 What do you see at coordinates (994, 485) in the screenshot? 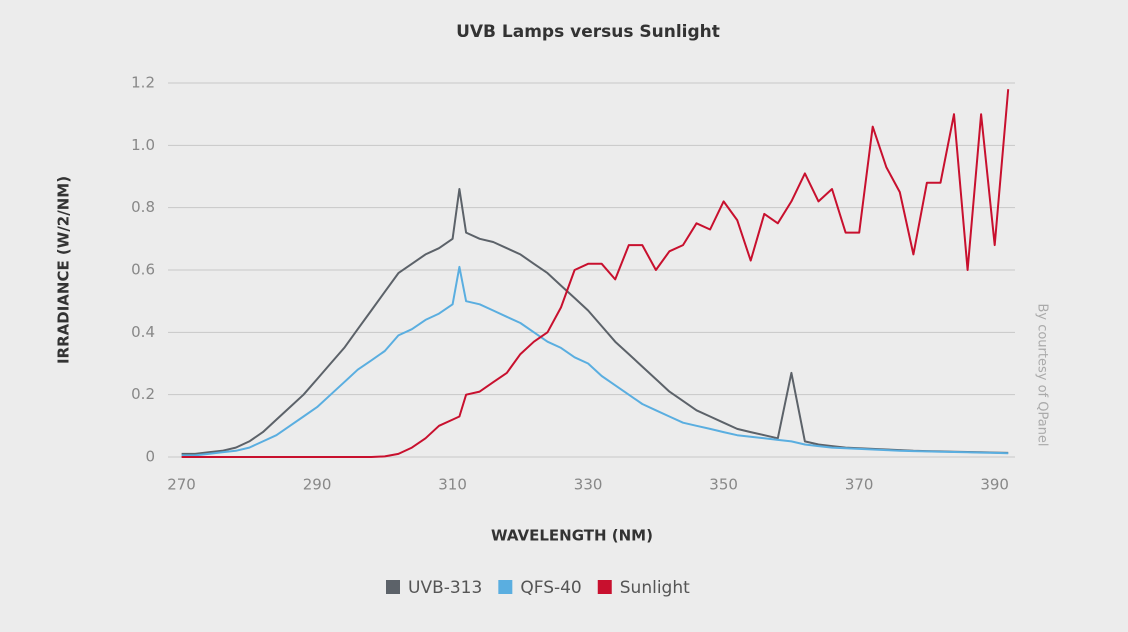
I see `x-tick-label: 390` at bounding box center [994, 485].